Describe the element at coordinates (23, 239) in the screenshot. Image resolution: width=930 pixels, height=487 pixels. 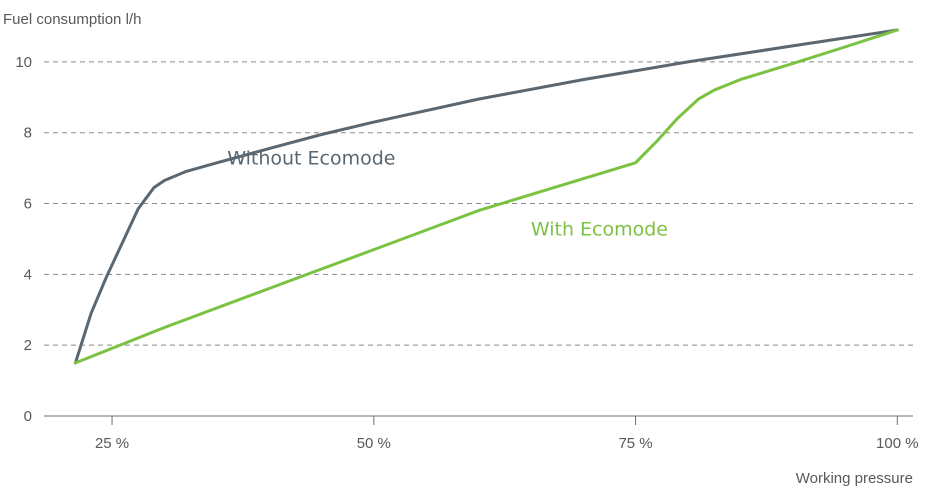
I see `y-axis-ticks: 0 2 4 6 8 10` at that location.